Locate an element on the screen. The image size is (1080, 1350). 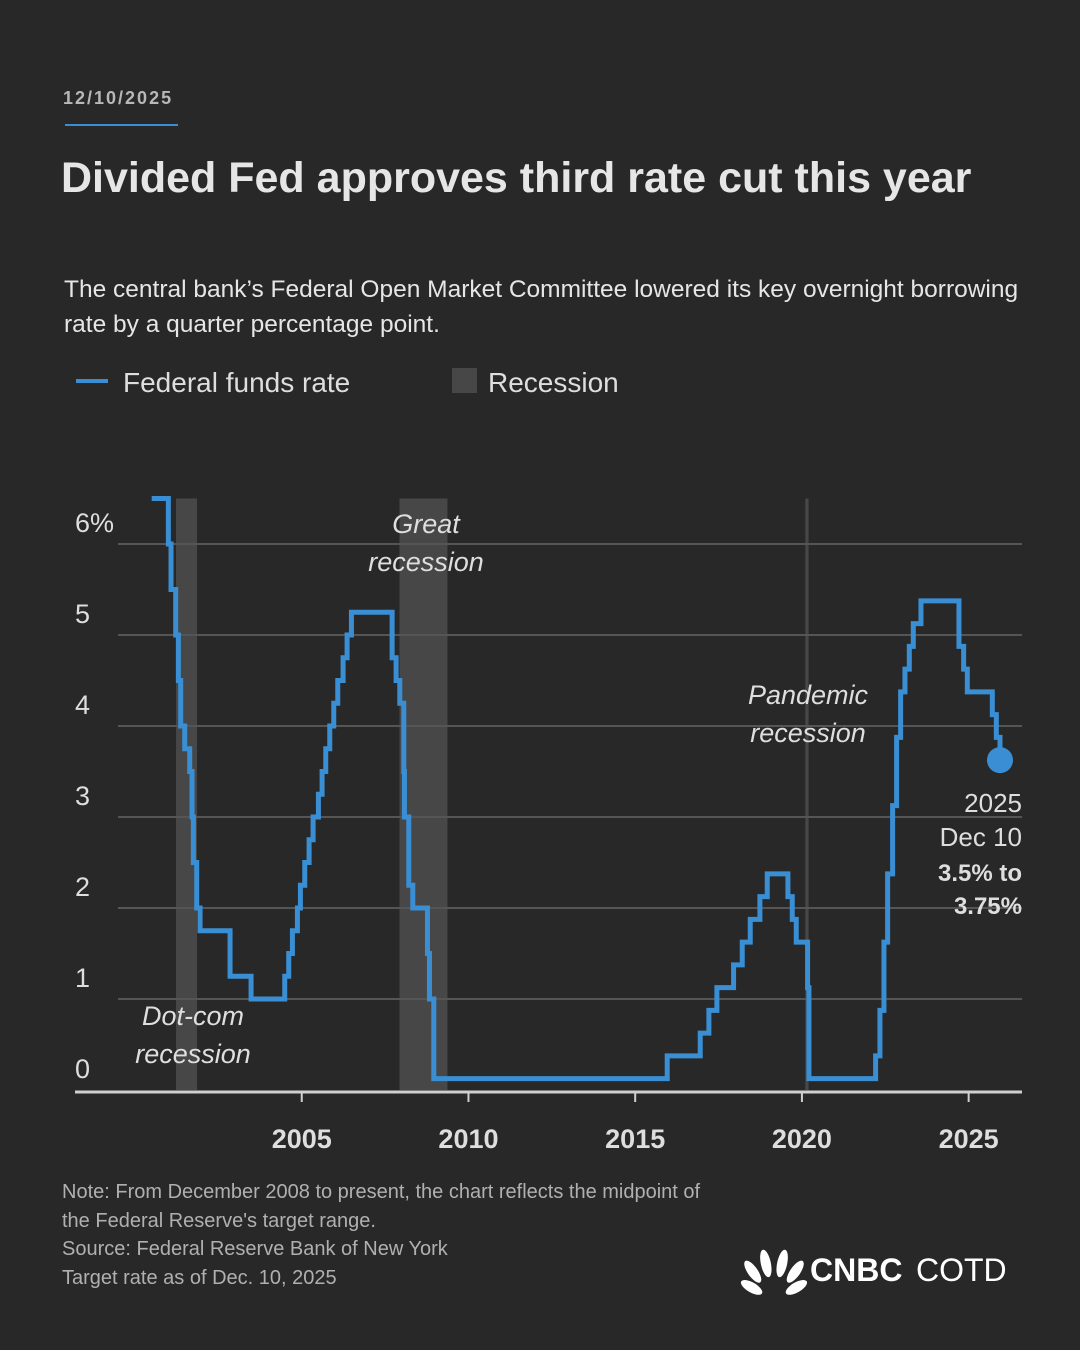
as-of: Target rate as of Dec. 10, 2025 is located at coordinates (199, 1278).